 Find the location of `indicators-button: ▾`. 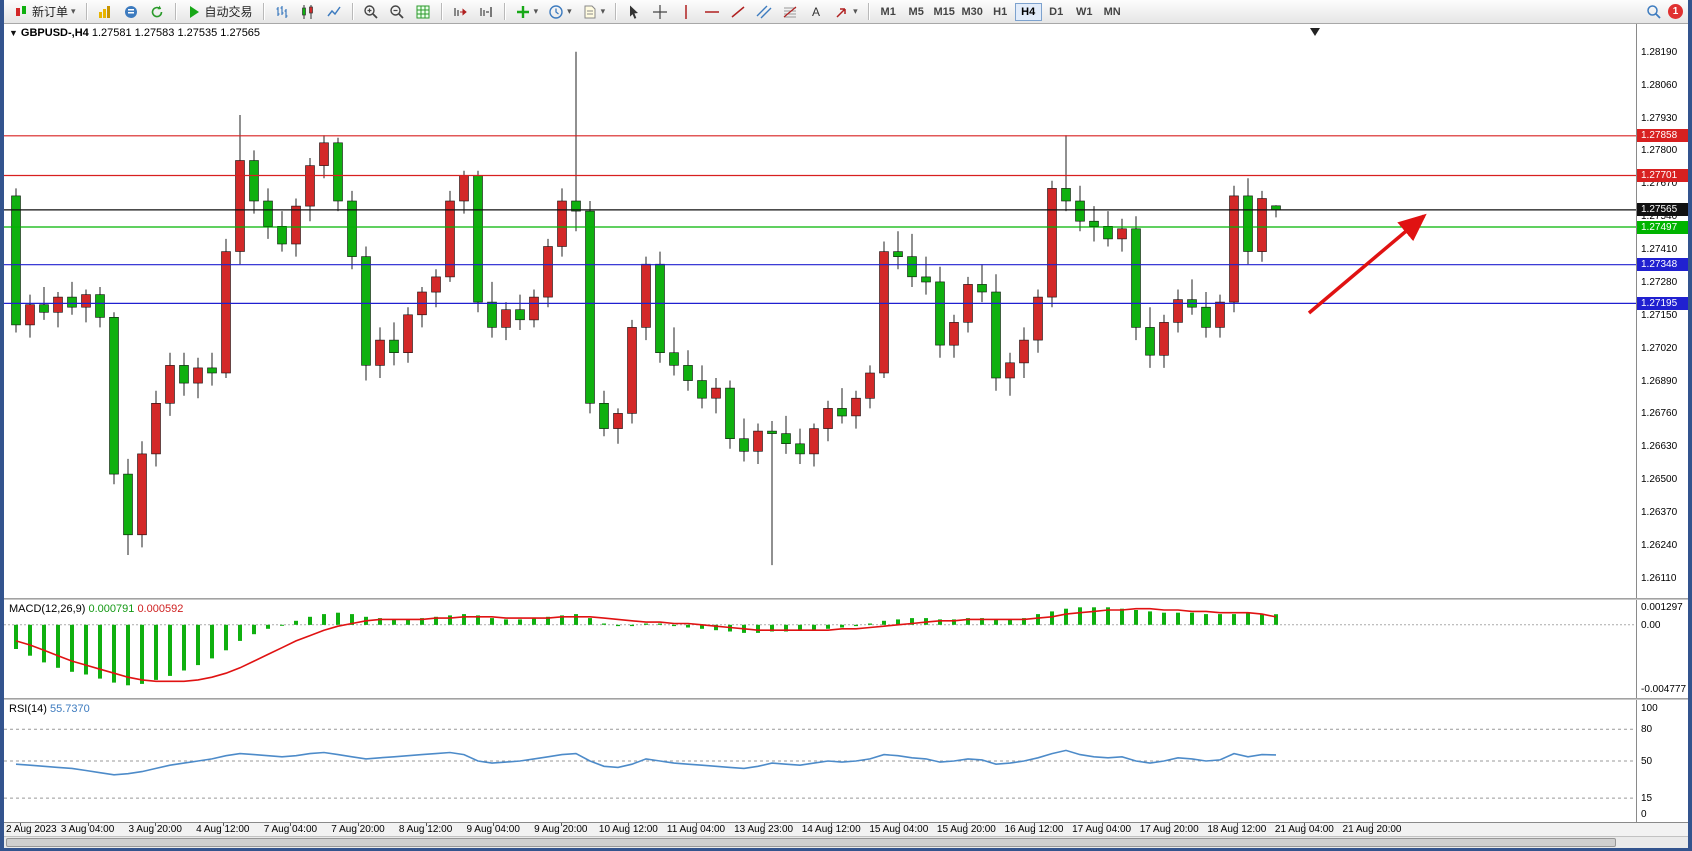

indicators-button: ▾ is located at coordinates (527, 12).